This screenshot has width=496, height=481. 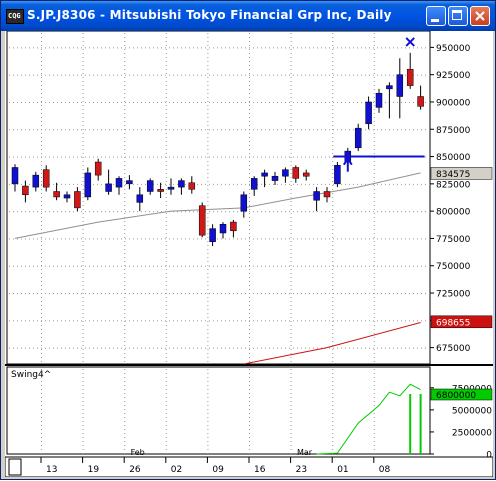 What do you see at coordinates (436, 16) in the screenshot?
I see `minimize-button` at bounding box center [436, 16].